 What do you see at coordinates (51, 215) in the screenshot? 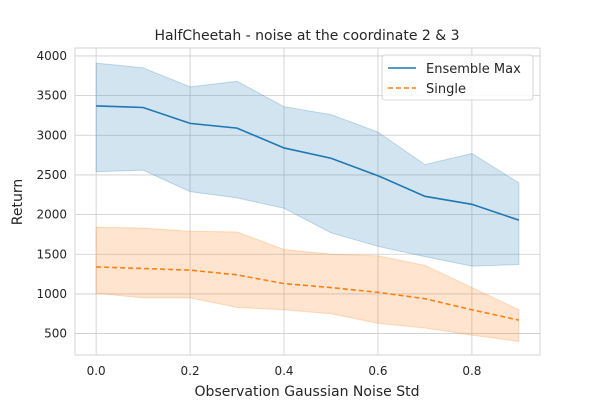
I see `y-tick-label: 2000` at bounding box center [51, 215].